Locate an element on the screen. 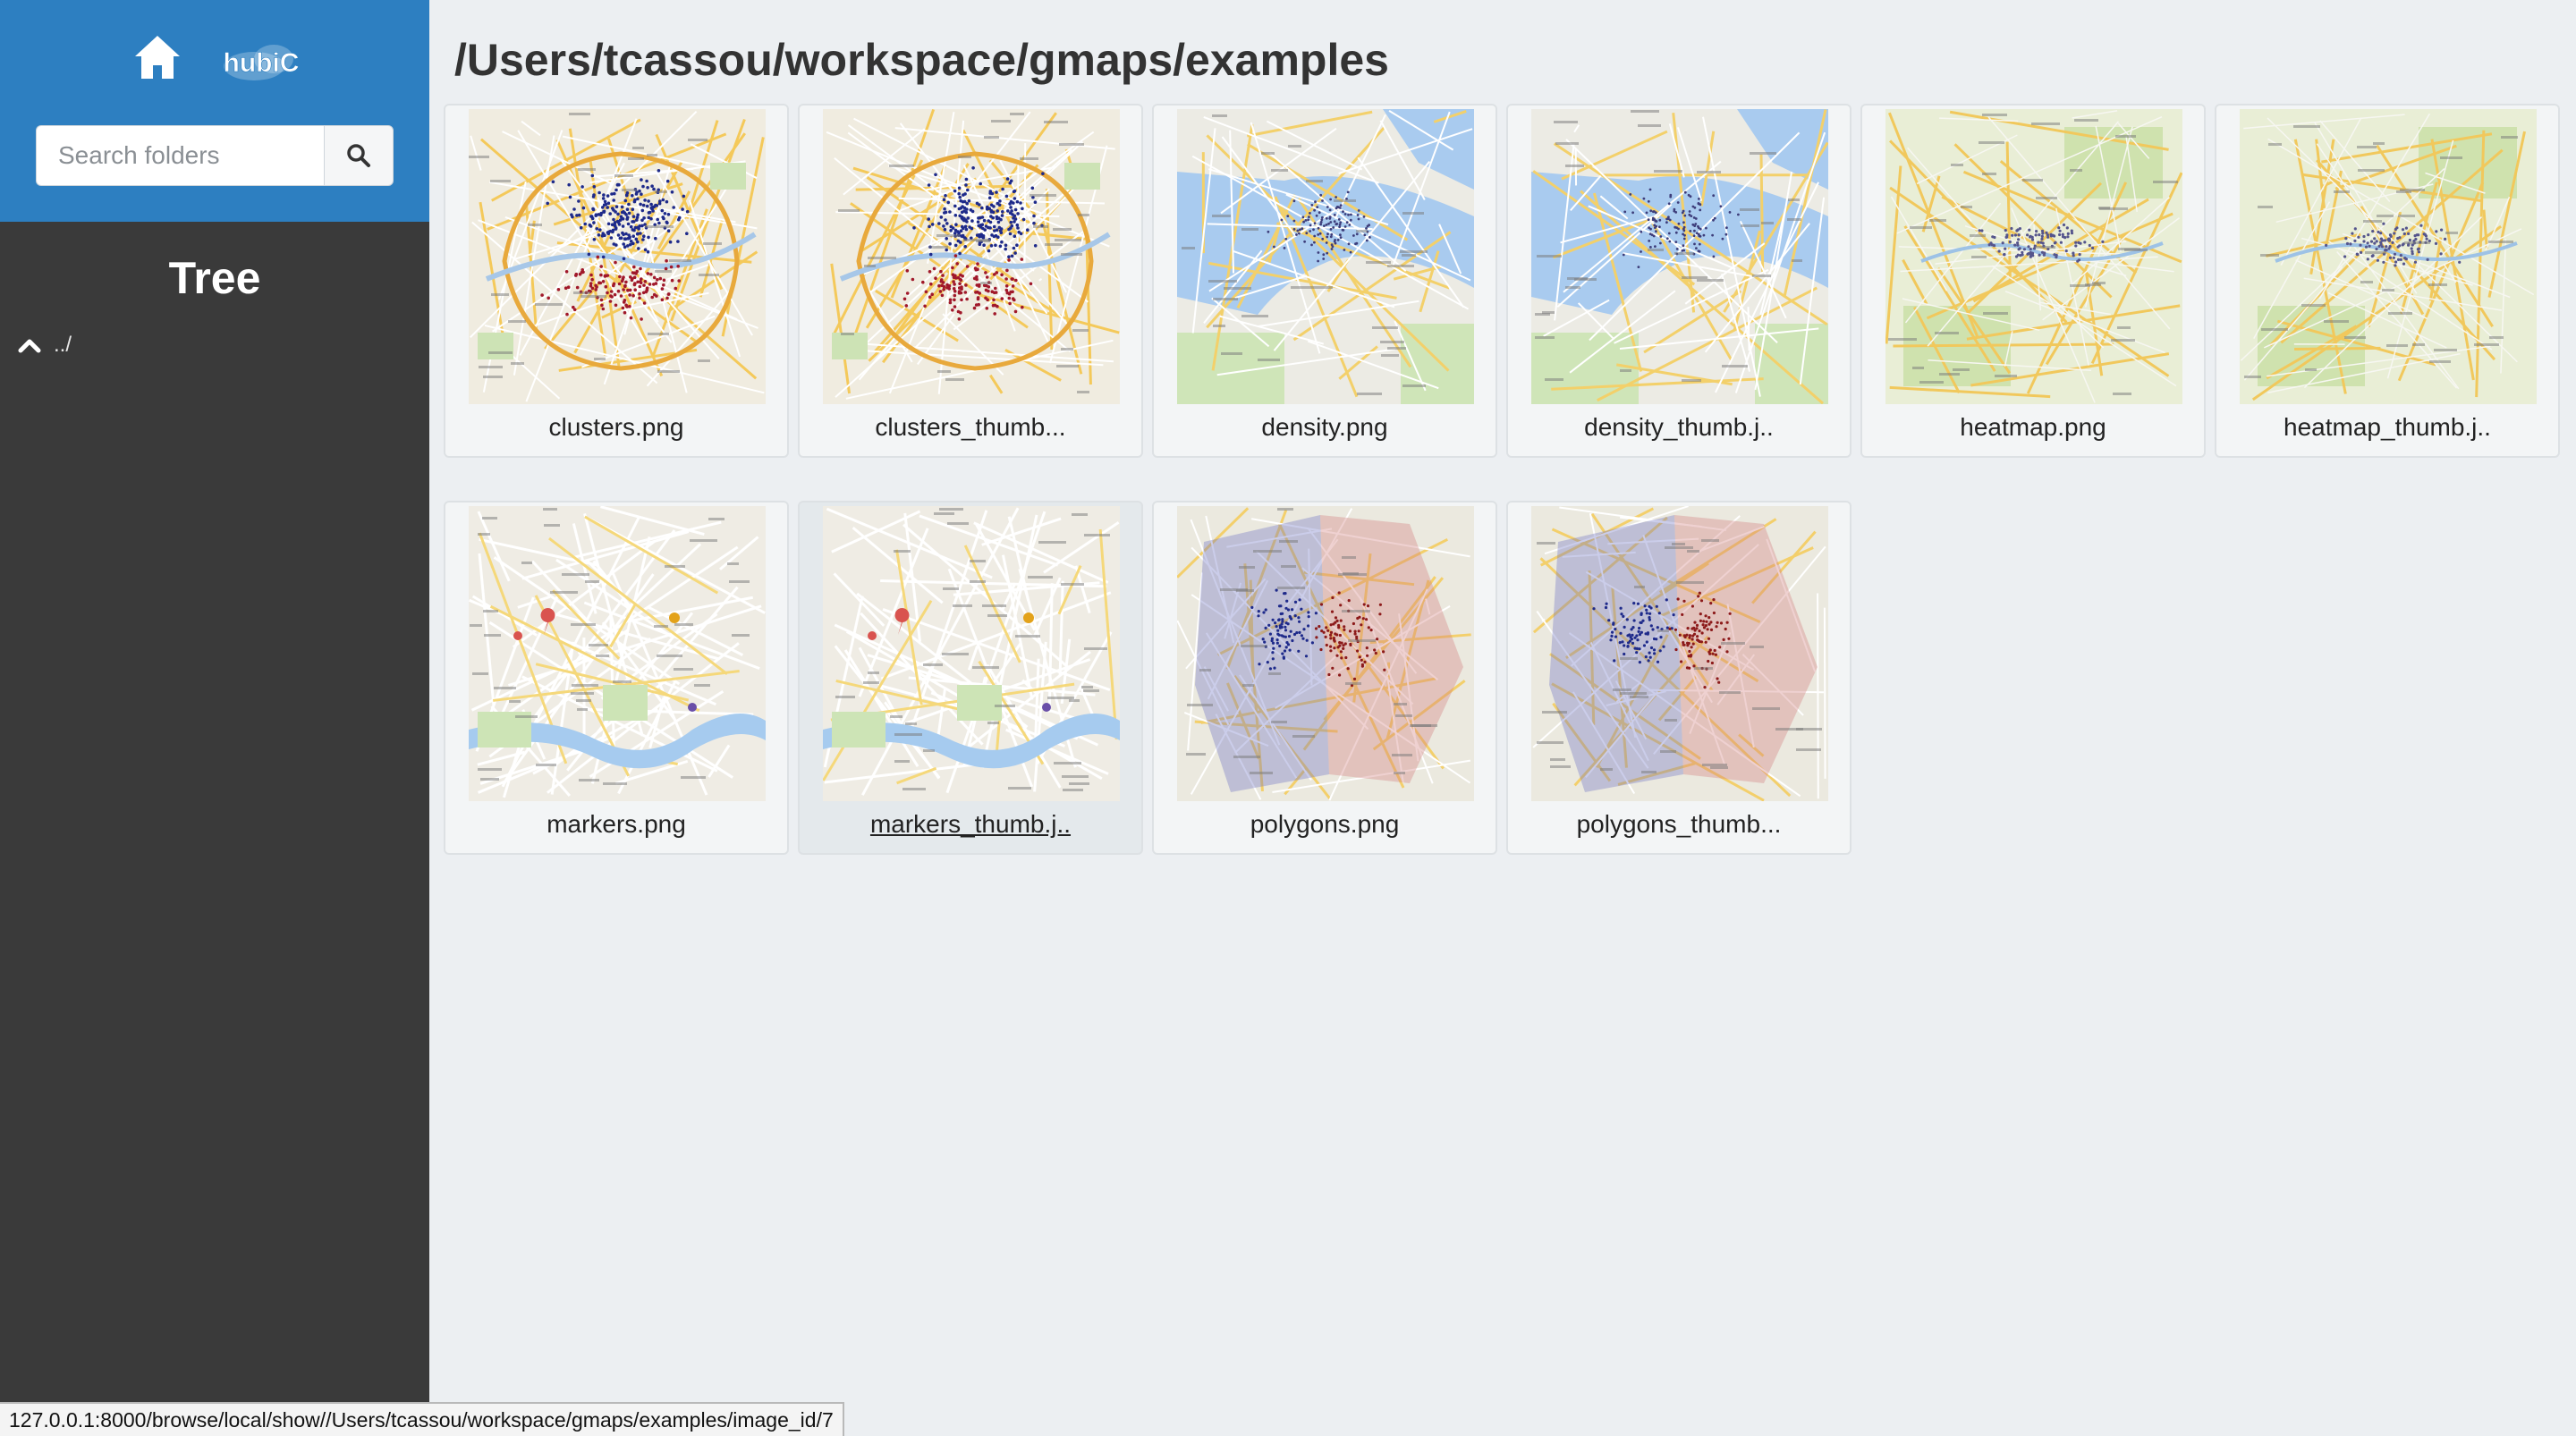  tree-parent-label: ../ is located at coordinates (63, 345).